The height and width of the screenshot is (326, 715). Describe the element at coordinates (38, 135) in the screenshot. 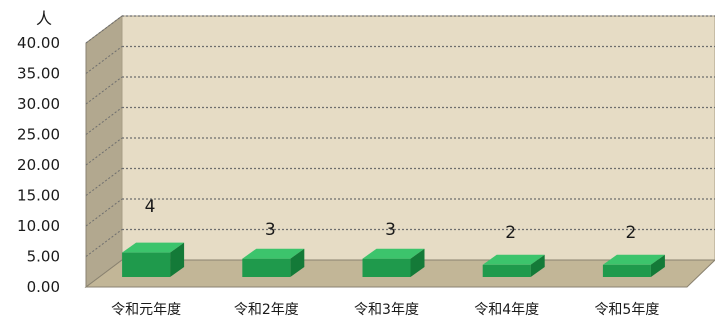

I see `y-tick-label: 25.00` at that location.